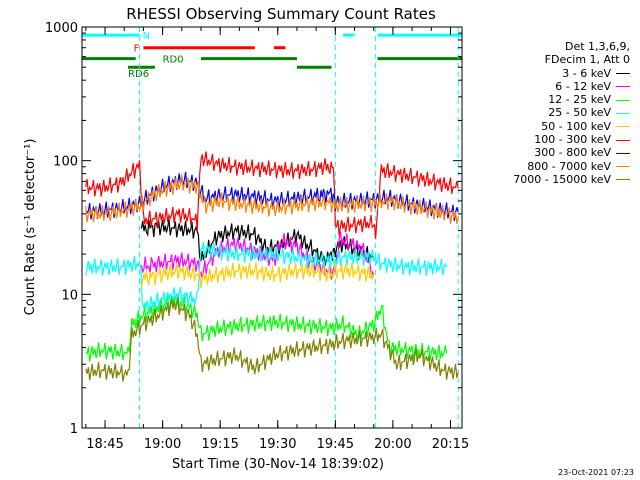  What do you see at coordinates (69, 295) in the screenshot?
I see `y-tick-label: 10` at bounding box center [69, 295].